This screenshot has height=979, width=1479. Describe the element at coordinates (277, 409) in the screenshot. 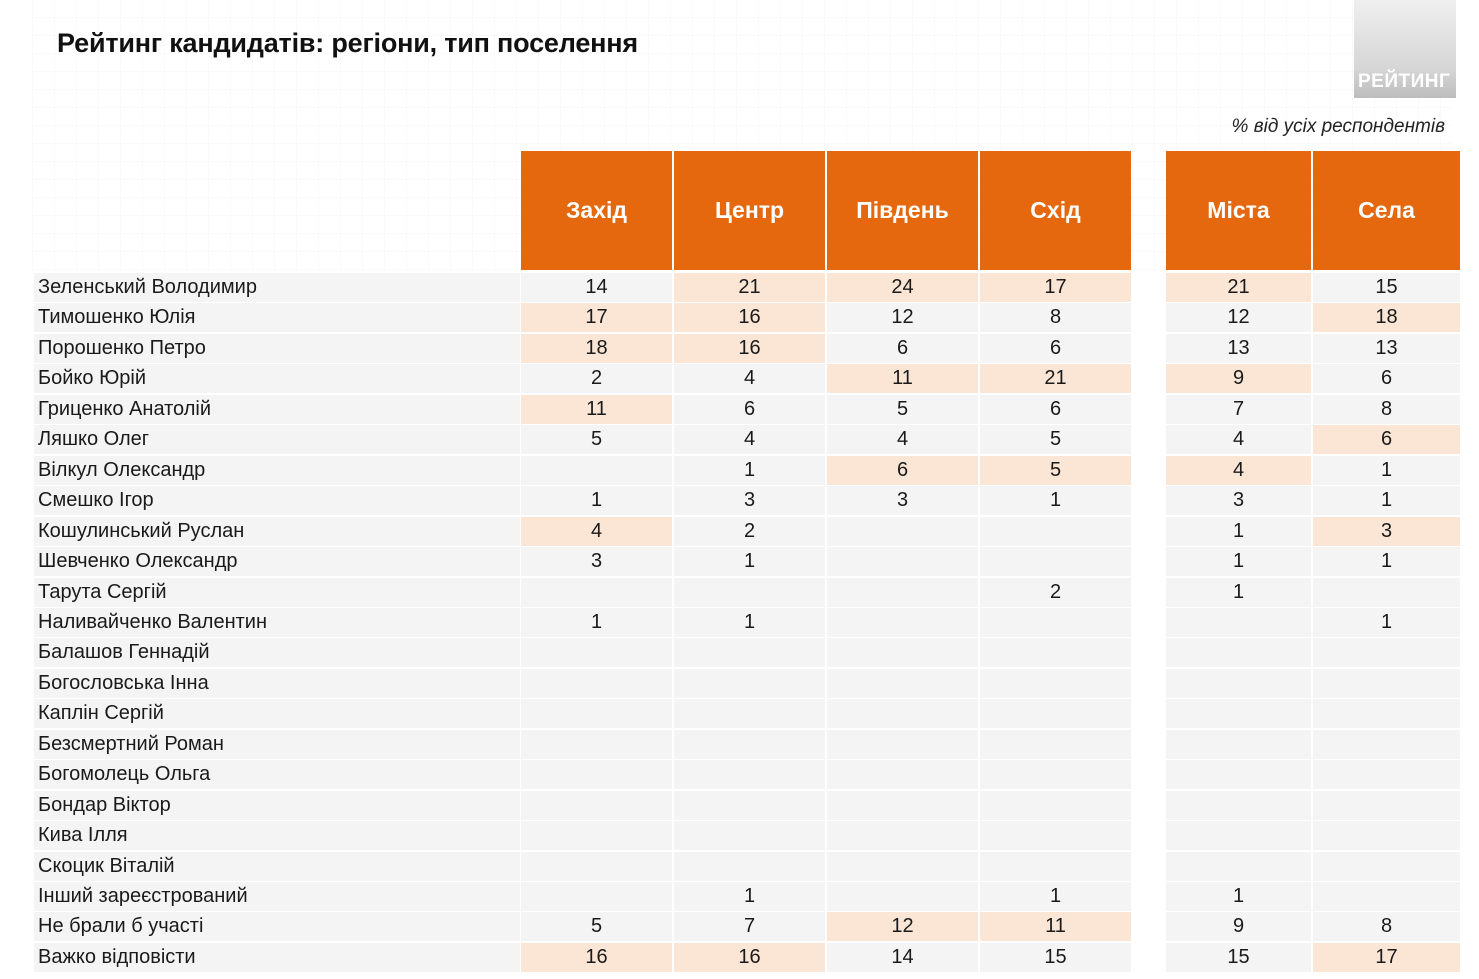

I see `candidate-name: Гриценко Анатолій` at that location.